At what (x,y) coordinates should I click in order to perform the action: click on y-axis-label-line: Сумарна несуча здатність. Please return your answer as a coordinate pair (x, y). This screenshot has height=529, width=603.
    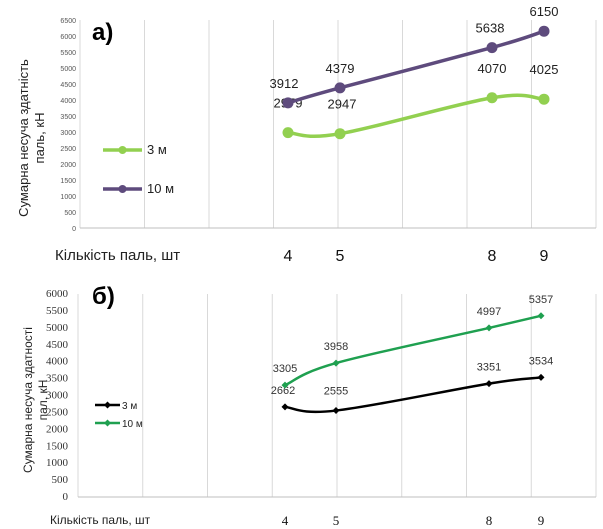
    Looking at the image, I should click on (23, 138).